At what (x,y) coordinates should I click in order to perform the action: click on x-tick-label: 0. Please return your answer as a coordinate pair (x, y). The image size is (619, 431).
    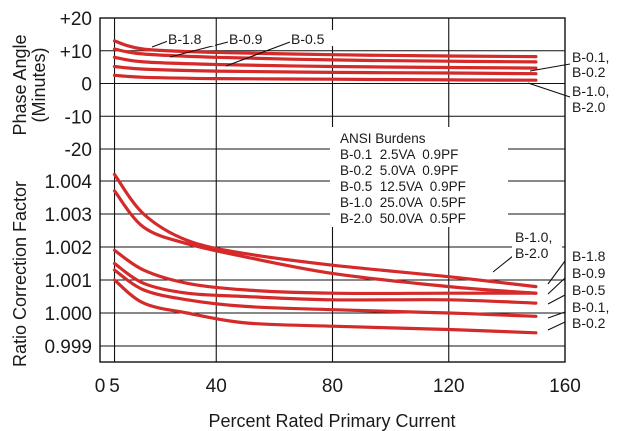
    Looking at the image, I should click on (100, 386).